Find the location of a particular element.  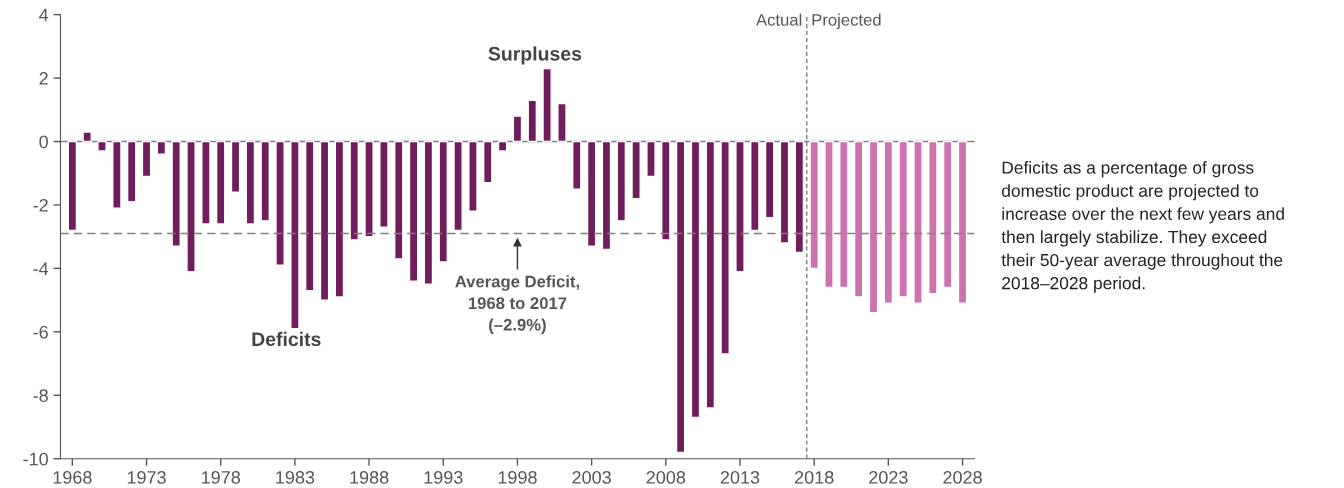

x-tick-label: 2003 is located at coordinates (591, 477).